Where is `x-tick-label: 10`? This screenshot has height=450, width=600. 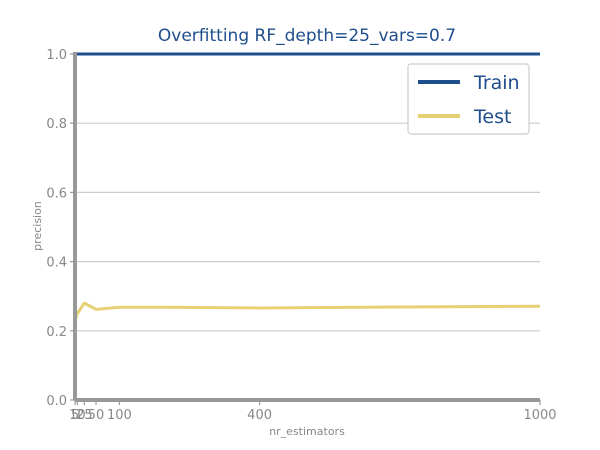 x-tick-label: 10 is located at coordinates (77, 415).